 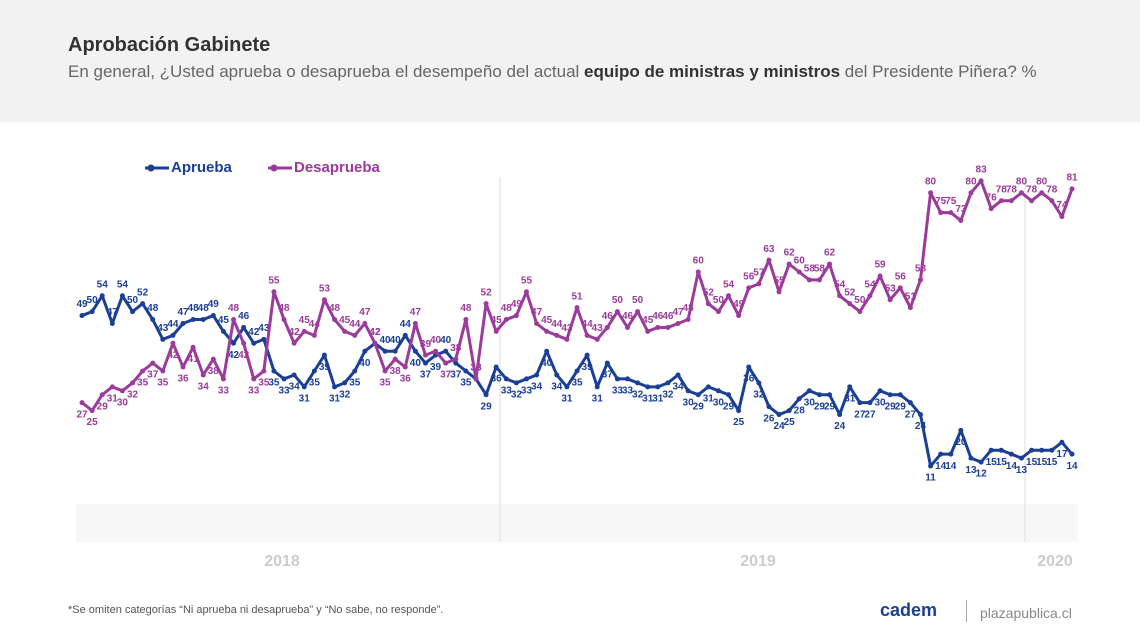 What do you see at coordinates (880, 265) in the screenshot?
I see `data-label: 59` at bounding box center [880, 265].